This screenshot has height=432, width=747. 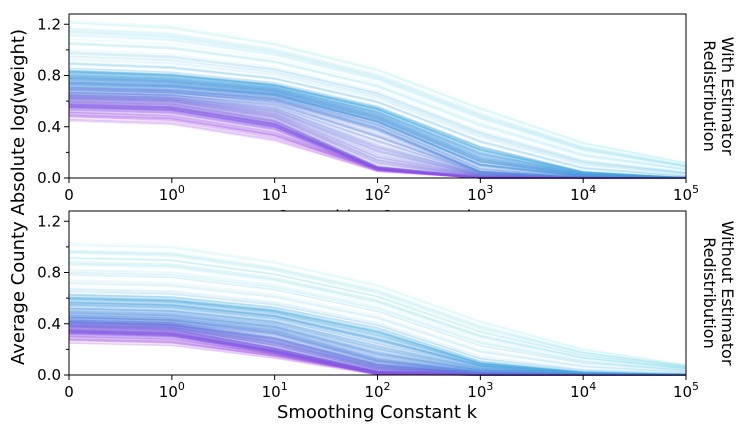 What do you see at coordinates (381, 191) in the screenshot?
I see `panel-1-x-axis: 0 100 10¹ 10² 10³ 10⁴ 10⁵` at bounding box center [381, 191].